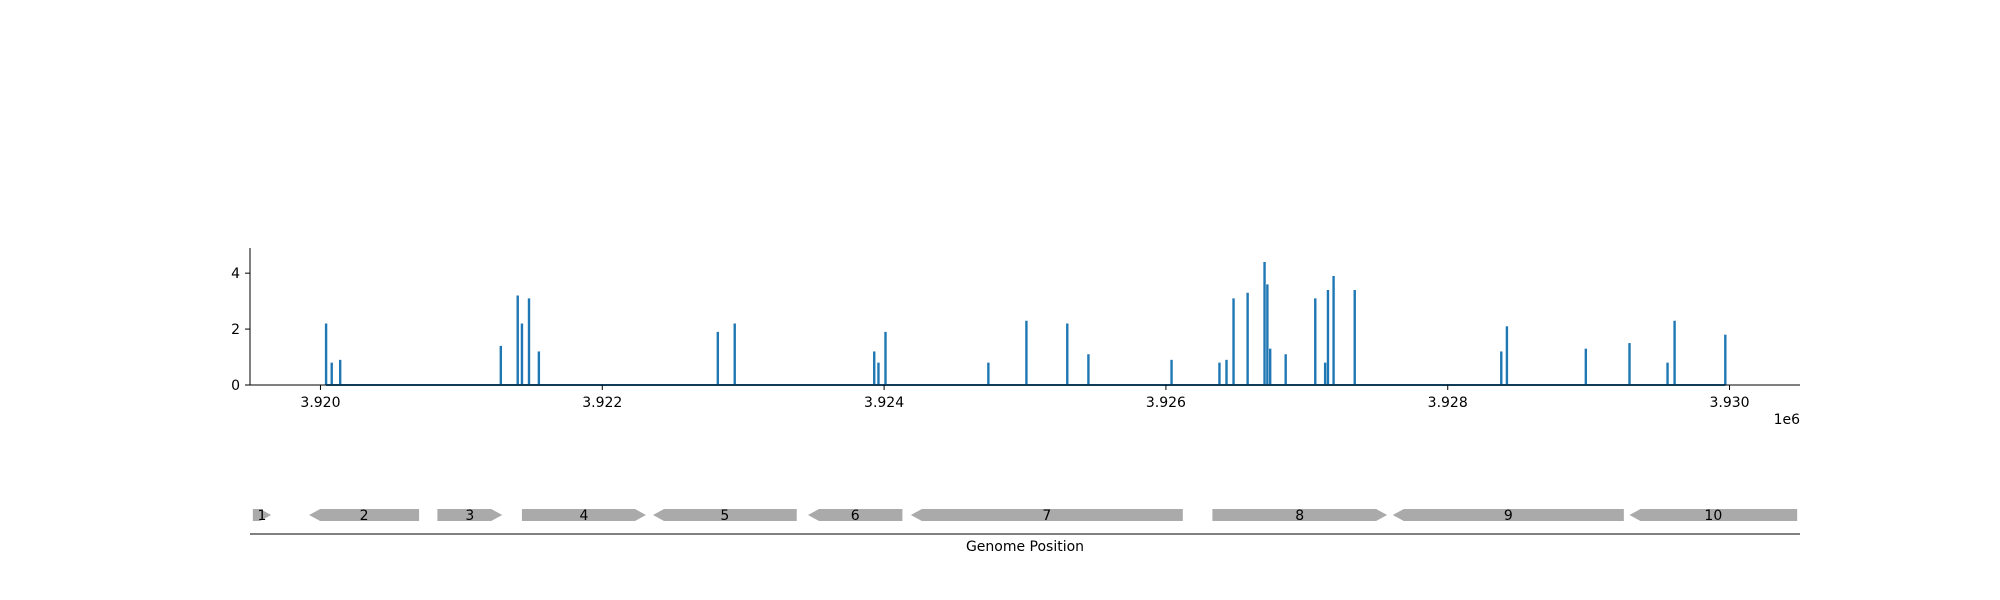 The image size is (2000, 600). Describe the element at coordinates (1025, 547) in the screenshot. I see `x-axis-label: Genome Position` at that location.